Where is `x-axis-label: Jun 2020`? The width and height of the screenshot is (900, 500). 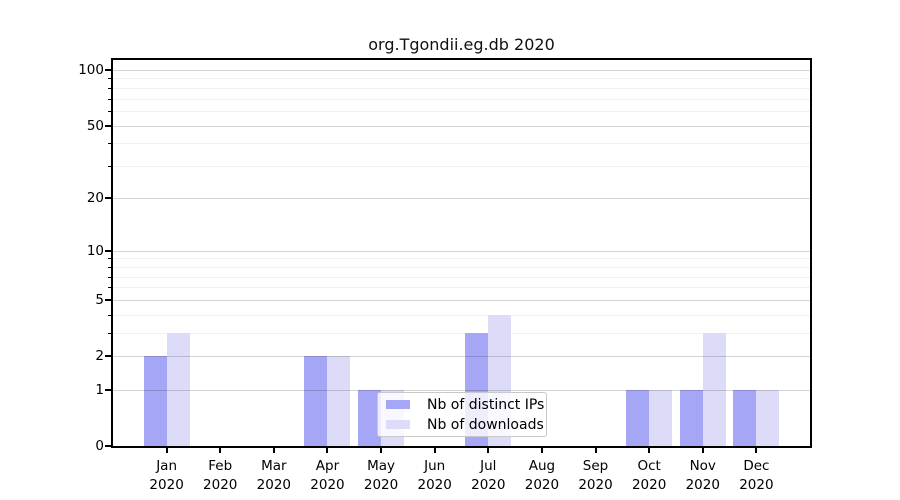 x-axis-label: Jun 2020 is located at coordinates (434, 475).